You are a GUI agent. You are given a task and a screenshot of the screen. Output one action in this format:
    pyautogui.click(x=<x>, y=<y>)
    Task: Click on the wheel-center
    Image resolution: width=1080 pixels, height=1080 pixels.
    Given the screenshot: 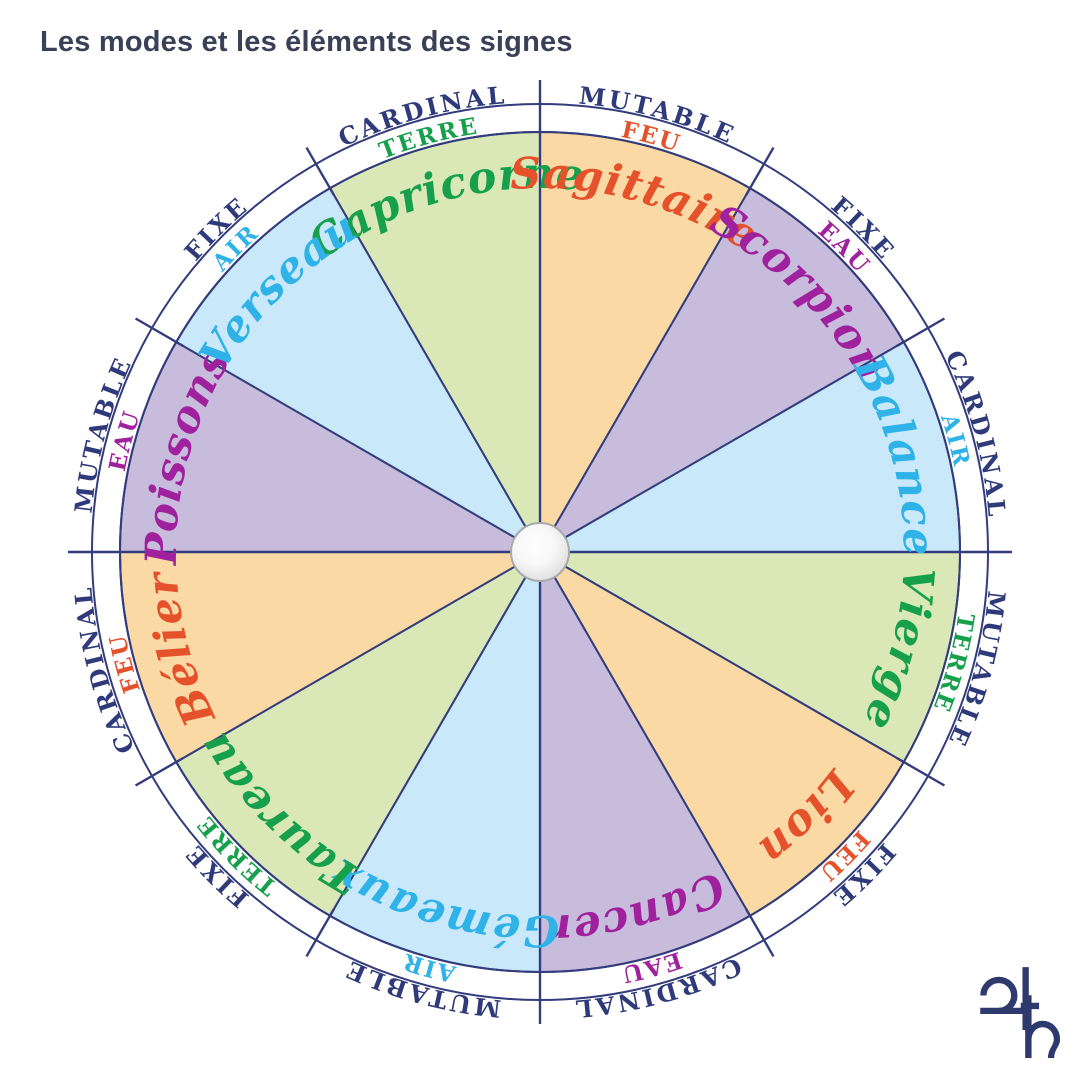 What is the action you would take?
    pyautogui.click(x=540, y=552)
    